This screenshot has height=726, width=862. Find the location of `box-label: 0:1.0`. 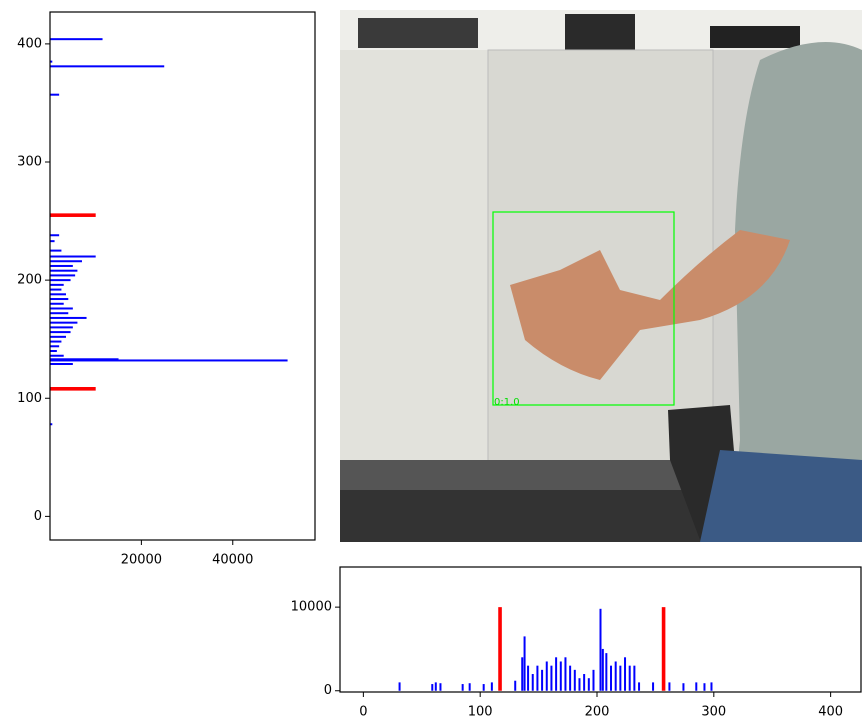

box-label: 0:1.0 is located at coordinates (507, 402).